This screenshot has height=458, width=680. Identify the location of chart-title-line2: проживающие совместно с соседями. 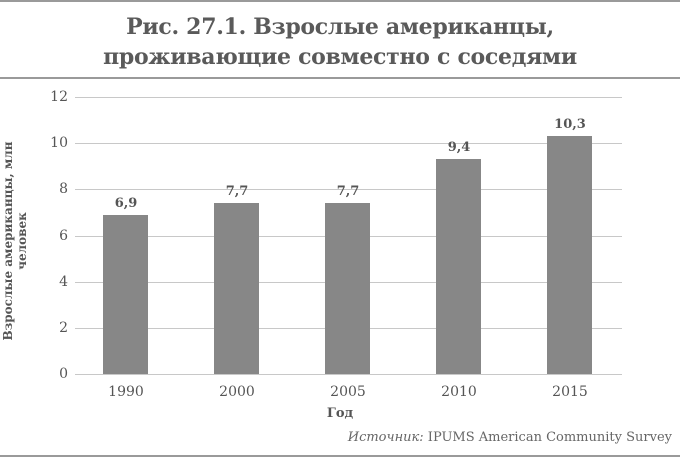
(340, 57).